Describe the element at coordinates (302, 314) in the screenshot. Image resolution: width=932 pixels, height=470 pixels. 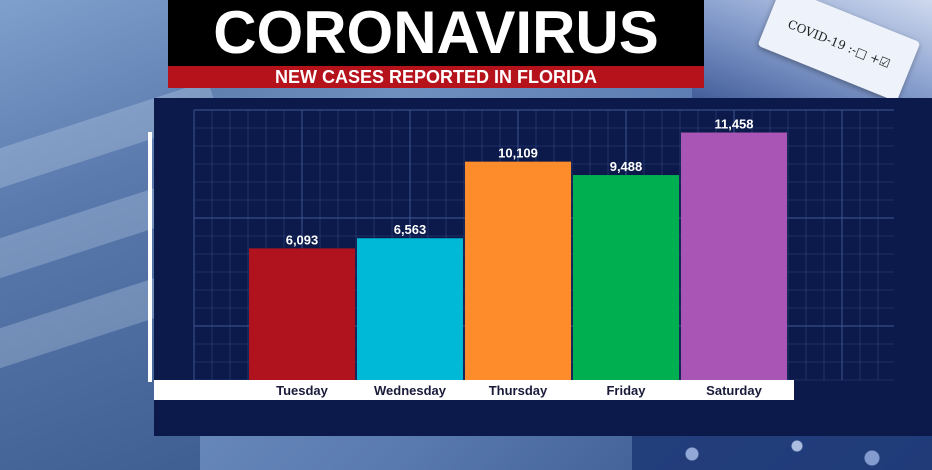
I see `bar-tuesday` at that location.